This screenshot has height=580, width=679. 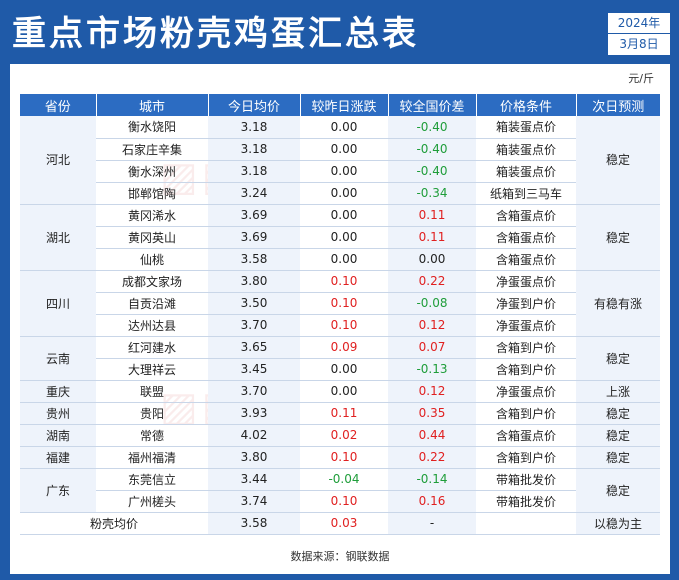 I want to click on table-row: 湖南 常德 4.02 0.02 0.44 含箱蛋点价 稳定, so click(x=340, y=435).